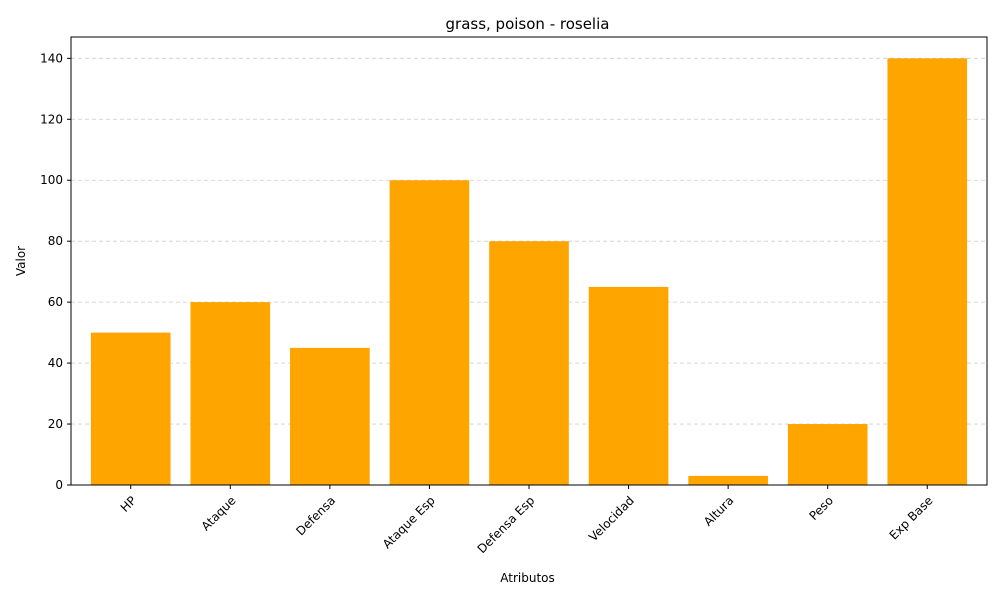 The width and height of the screenshot is (1000, 600). I want to click on x-tick-label: HP, so click(128, 503).